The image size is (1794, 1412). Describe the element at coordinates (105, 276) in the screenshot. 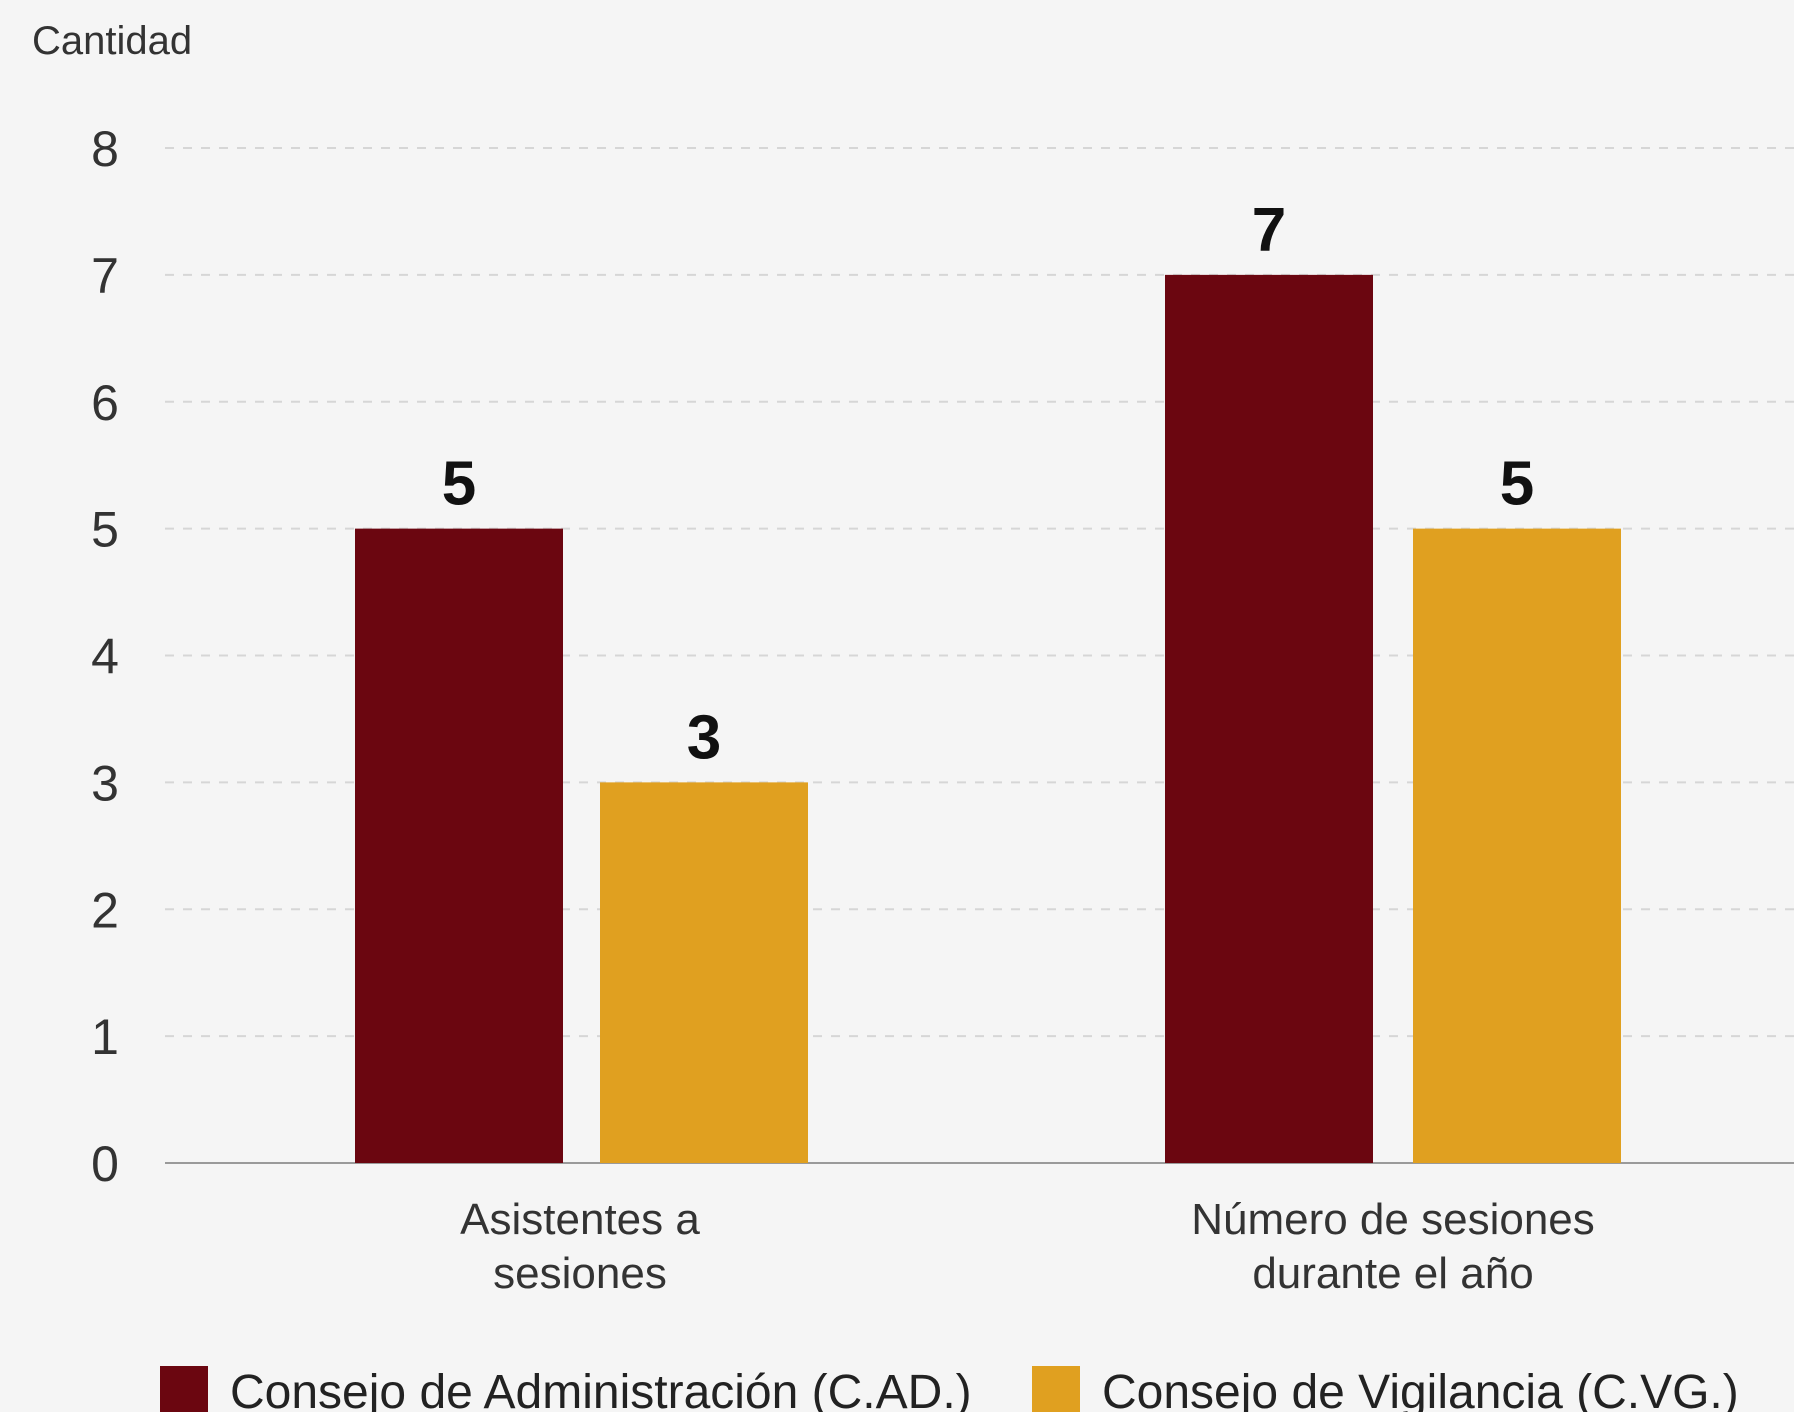

I see `y-tick-label: 7` at that location.